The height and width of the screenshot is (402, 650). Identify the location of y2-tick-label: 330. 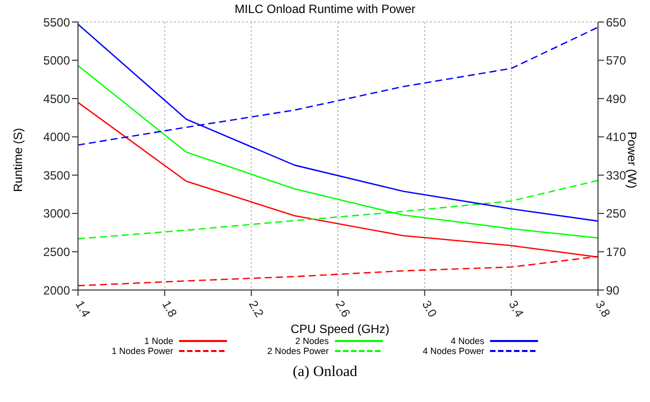
(616, 175).